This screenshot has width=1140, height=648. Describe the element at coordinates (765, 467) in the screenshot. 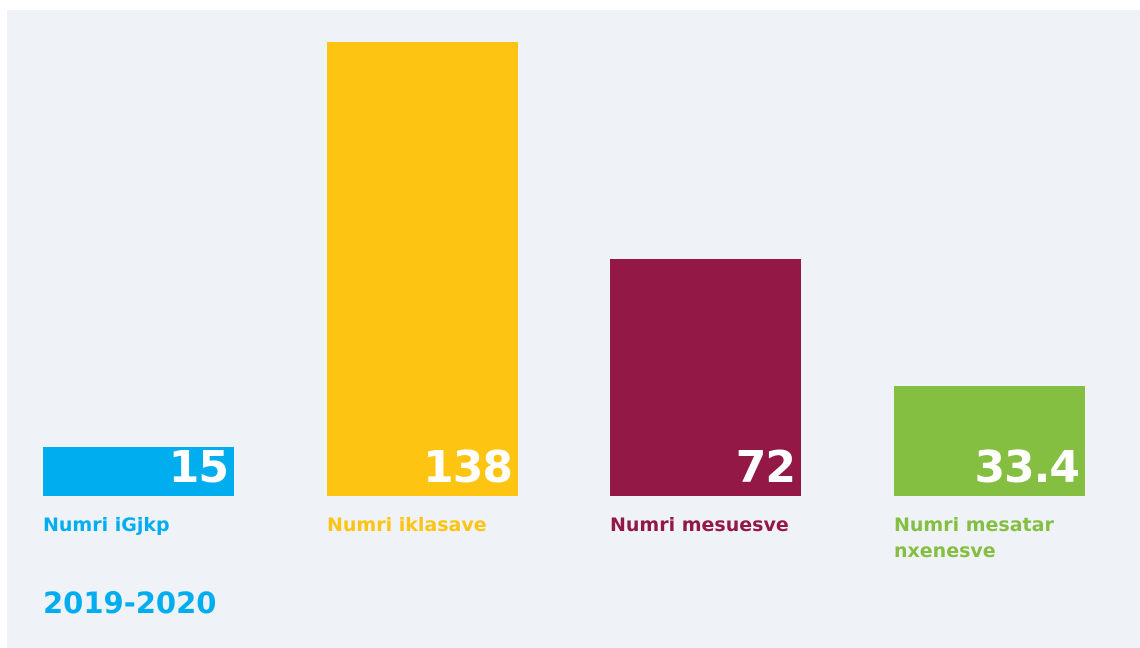

I see `value-label: 72` at that location.